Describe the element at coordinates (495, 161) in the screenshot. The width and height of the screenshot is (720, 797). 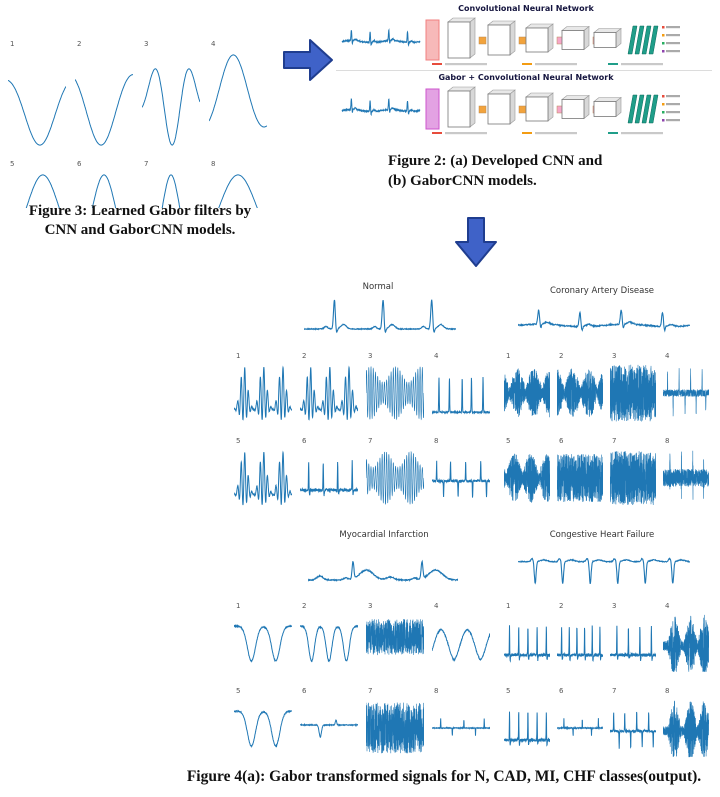
I see `figure2-caption-line1: Figure 2: (a) Developed CNN and` at that location.